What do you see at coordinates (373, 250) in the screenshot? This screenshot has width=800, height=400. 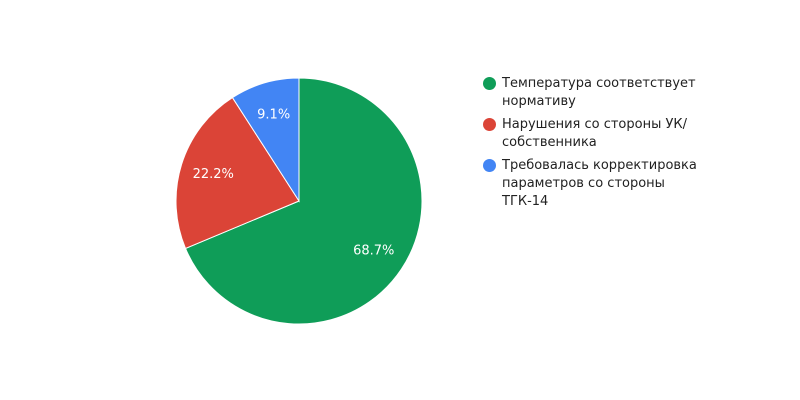 I see `slice-percent-label: 68.7%` at bounding box center [373, 250].